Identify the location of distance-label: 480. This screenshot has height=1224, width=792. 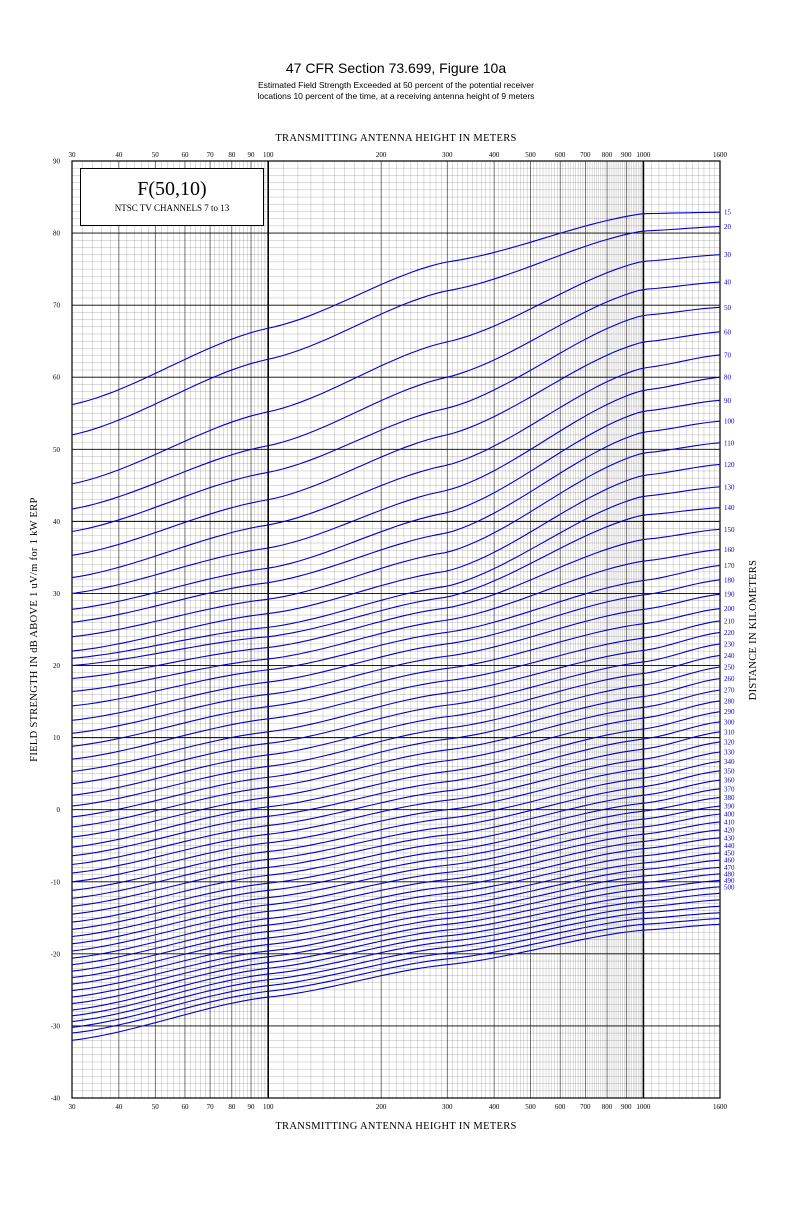
(729, 874).